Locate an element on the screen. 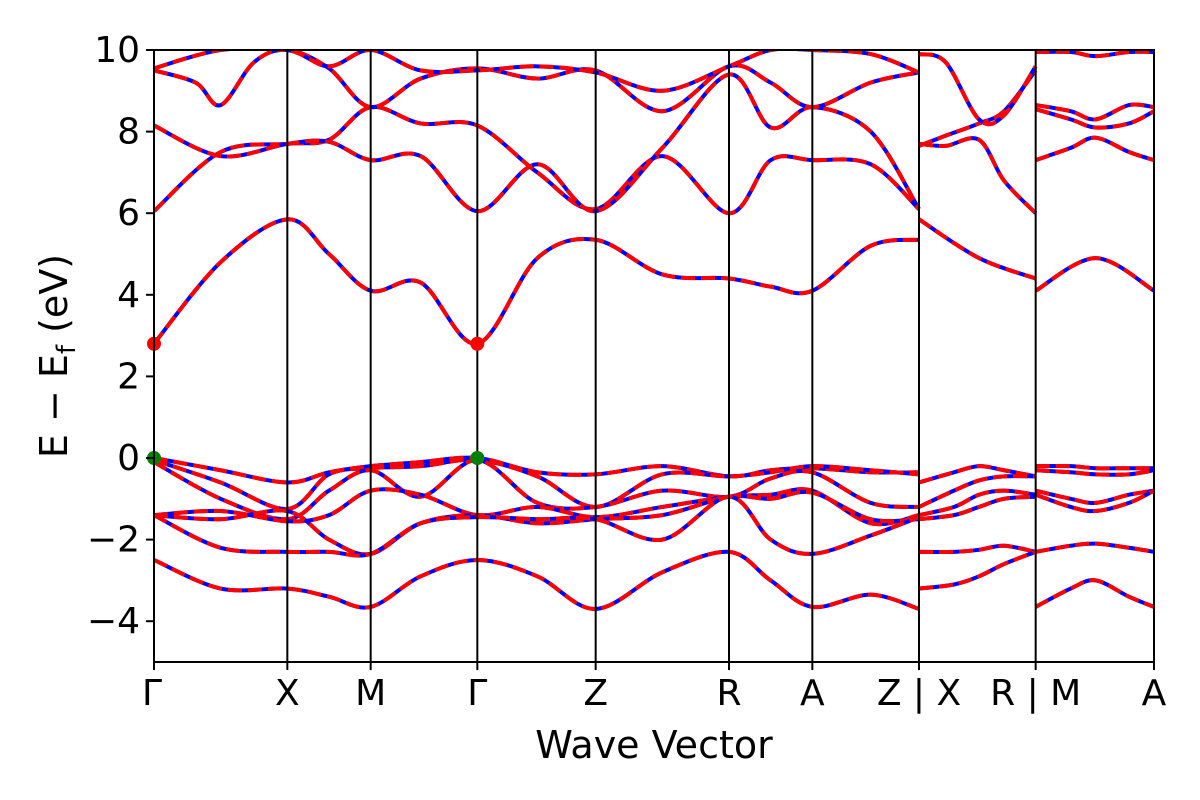 This screenshot has height=800, width=1200. y-tick-label: 8 is located at coordinates (128, 132).